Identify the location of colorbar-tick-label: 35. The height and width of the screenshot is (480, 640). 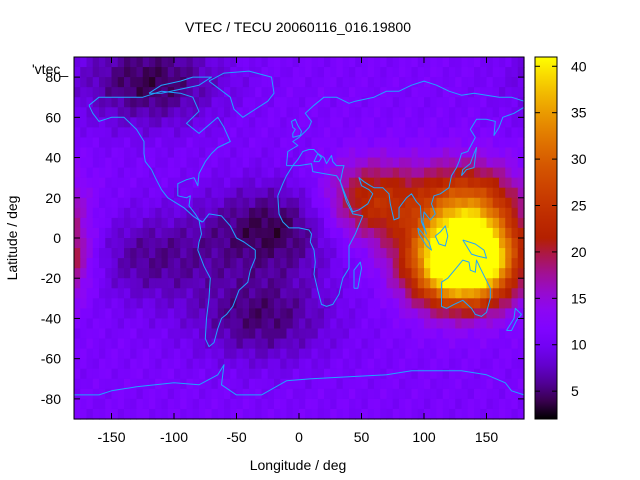
(579, 113).